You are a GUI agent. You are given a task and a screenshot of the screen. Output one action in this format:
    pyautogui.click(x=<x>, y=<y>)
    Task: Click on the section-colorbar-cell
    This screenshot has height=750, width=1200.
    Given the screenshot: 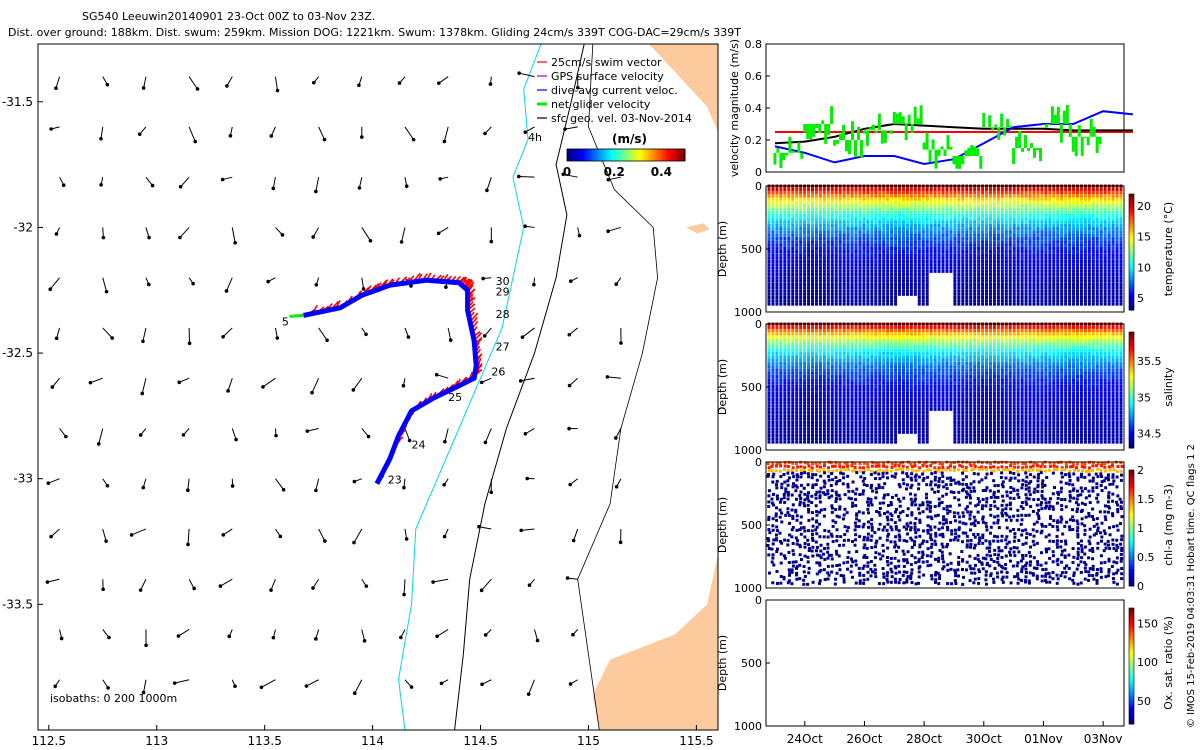 What is the action you would take?
    pyautogui.click(x=1131, y=201)
    